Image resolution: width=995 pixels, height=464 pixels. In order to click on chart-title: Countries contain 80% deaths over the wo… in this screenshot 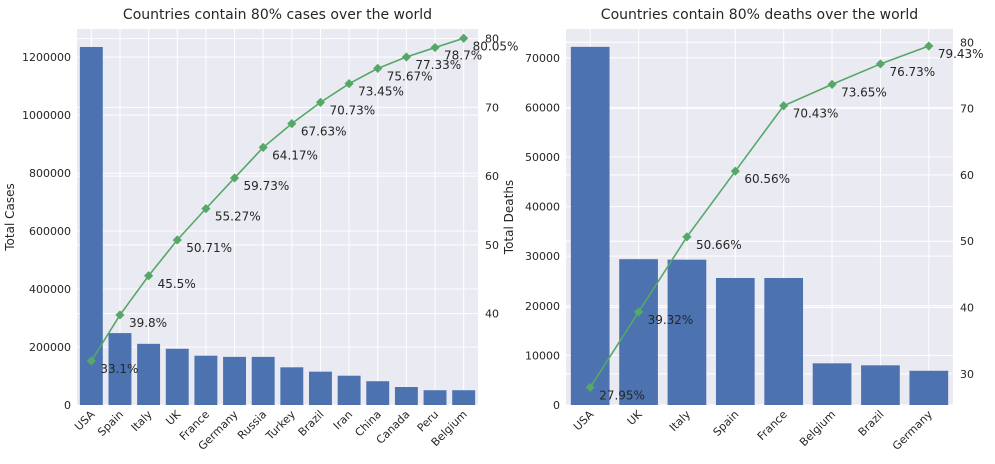, I will do `click(759, 15)`.